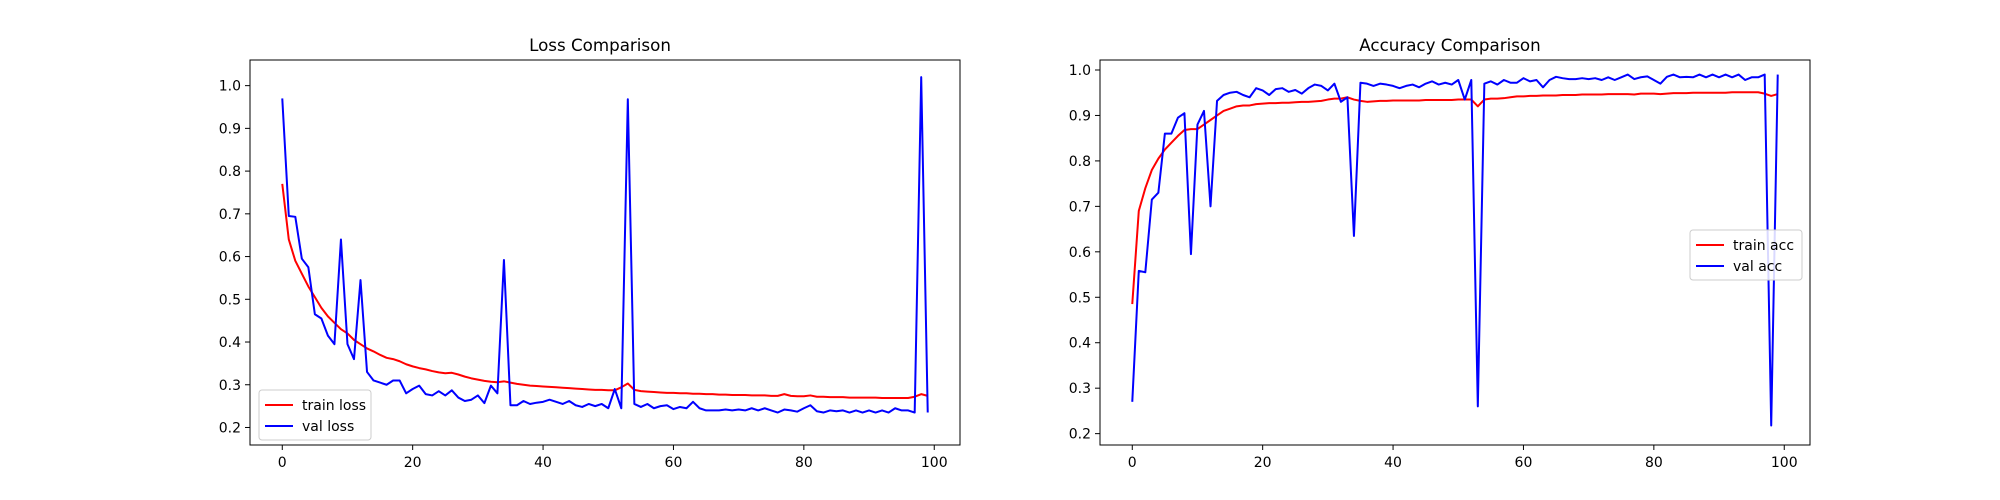 Image resolution: width=2000 pixels, height=500 pixels. Describe the element at coordinates (934, 463) in the screenshot. I see `loss-x-tick-label: 100` at that location.